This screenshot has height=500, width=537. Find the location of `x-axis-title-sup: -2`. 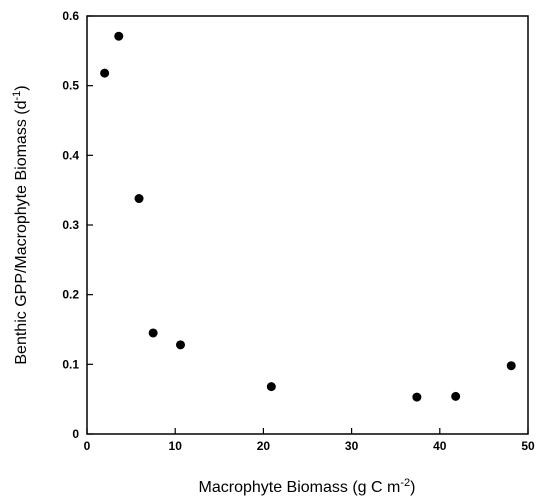

x-axis-title-sup: -2 is located at coordinates (405, 483).